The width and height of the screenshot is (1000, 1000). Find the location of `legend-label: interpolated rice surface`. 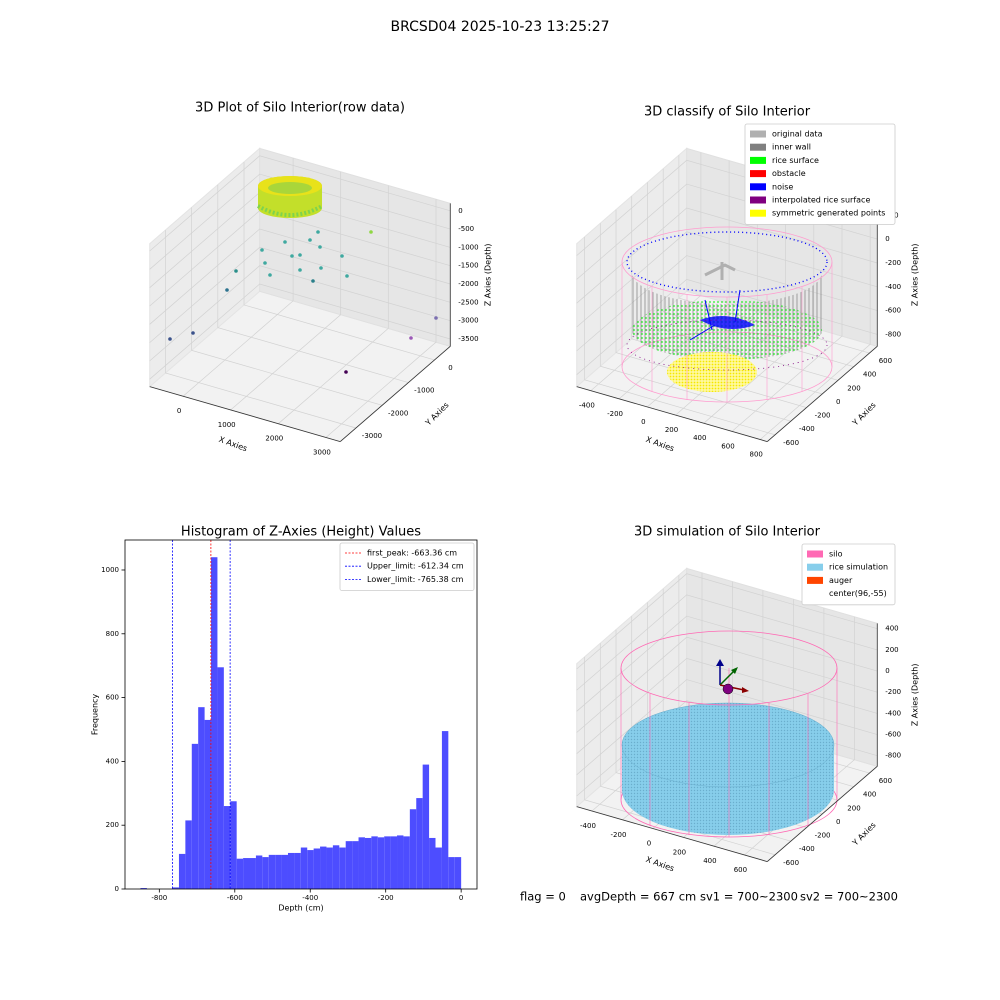

legend-label: interpolated rice surface is located at coordinates (821, 200).